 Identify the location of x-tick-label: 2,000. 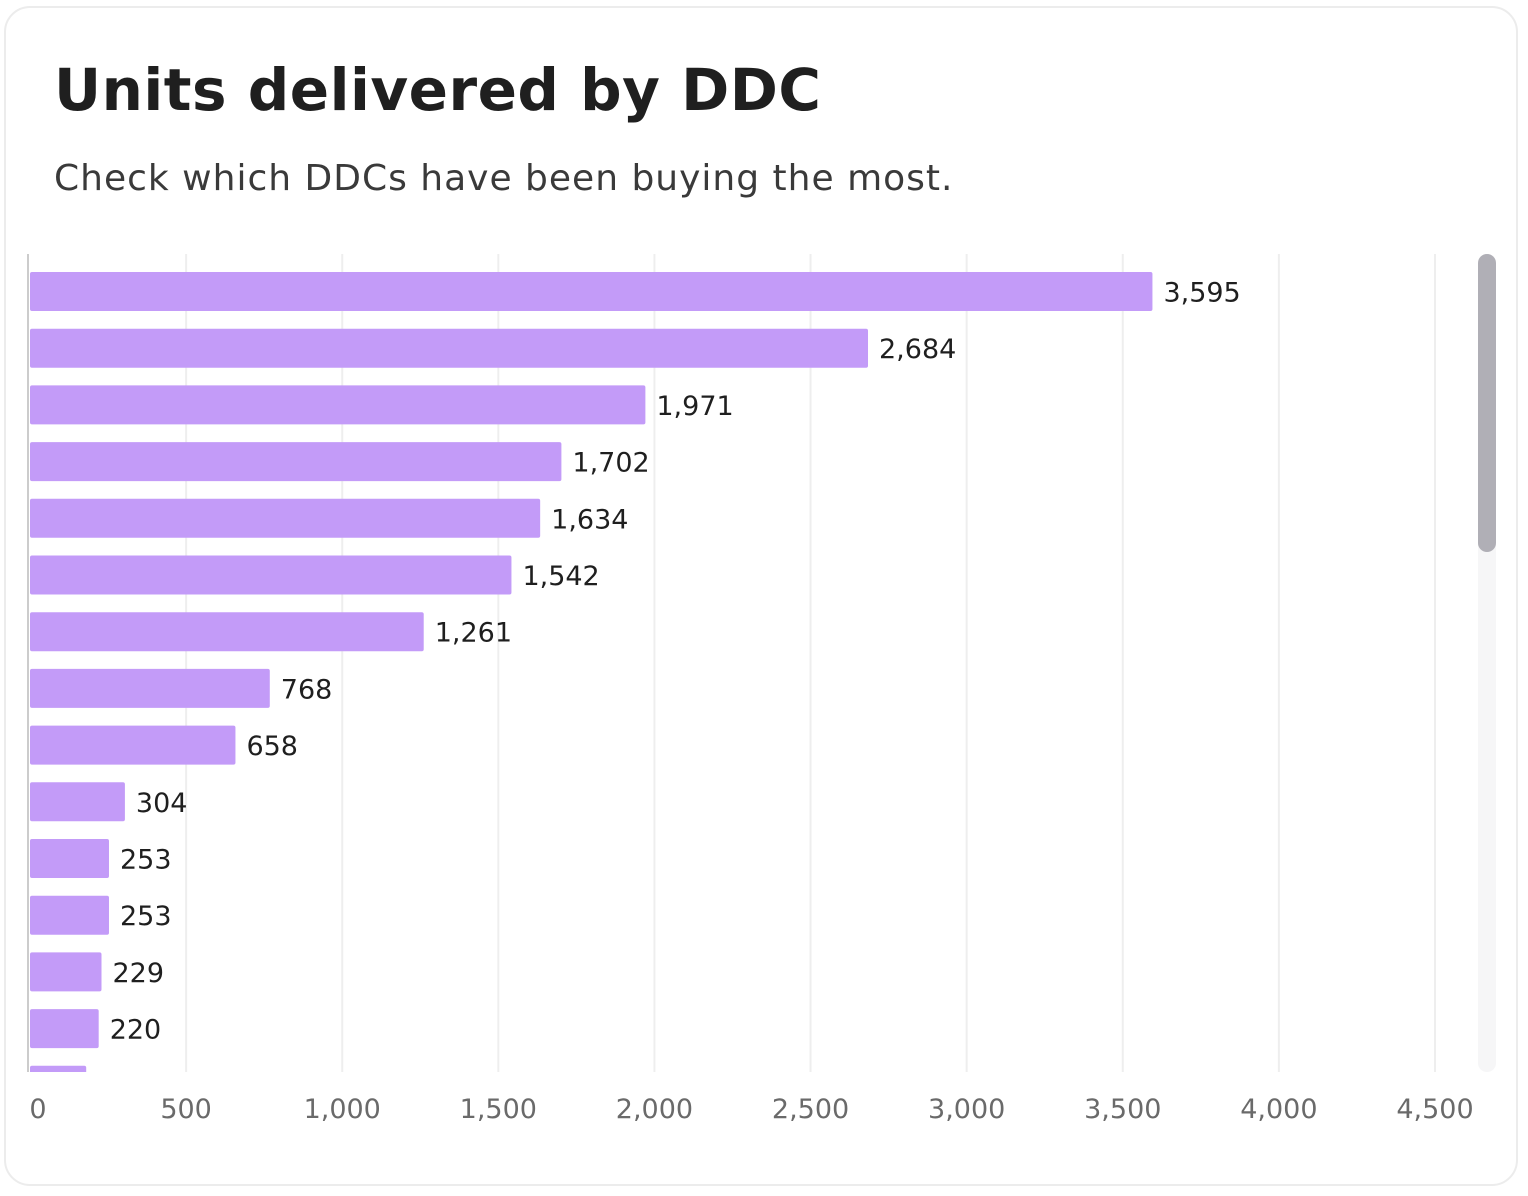
(654, 1109).